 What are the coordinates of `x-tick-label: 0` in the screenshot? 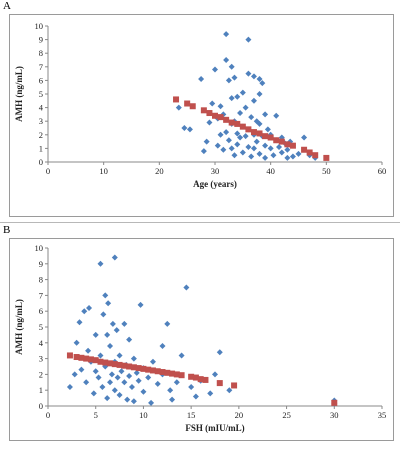 It's located at (48, 415).